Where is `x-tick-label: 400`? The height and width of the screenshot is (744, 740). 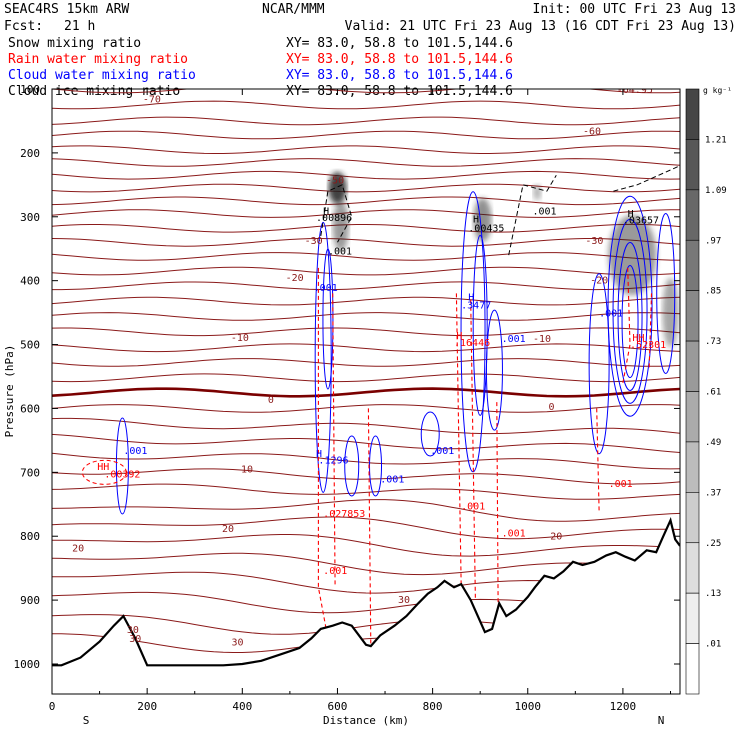
x-tick-label: 400 is located at coordinates (242, 706).